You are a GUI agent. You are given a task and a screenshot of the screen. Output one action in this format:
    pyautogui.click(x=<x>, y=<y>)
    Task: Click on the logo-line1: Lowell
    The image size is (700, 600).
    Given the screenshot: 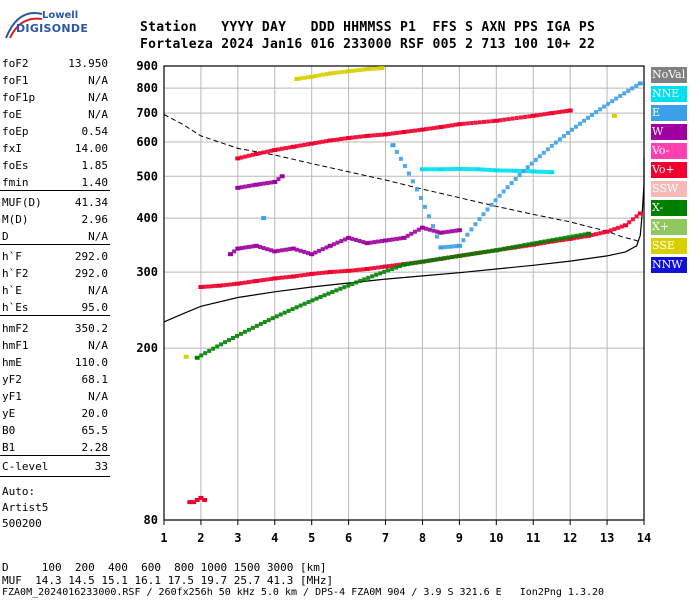 What is the action you would take?
    pyautogui.click(x=60, y=15)
    